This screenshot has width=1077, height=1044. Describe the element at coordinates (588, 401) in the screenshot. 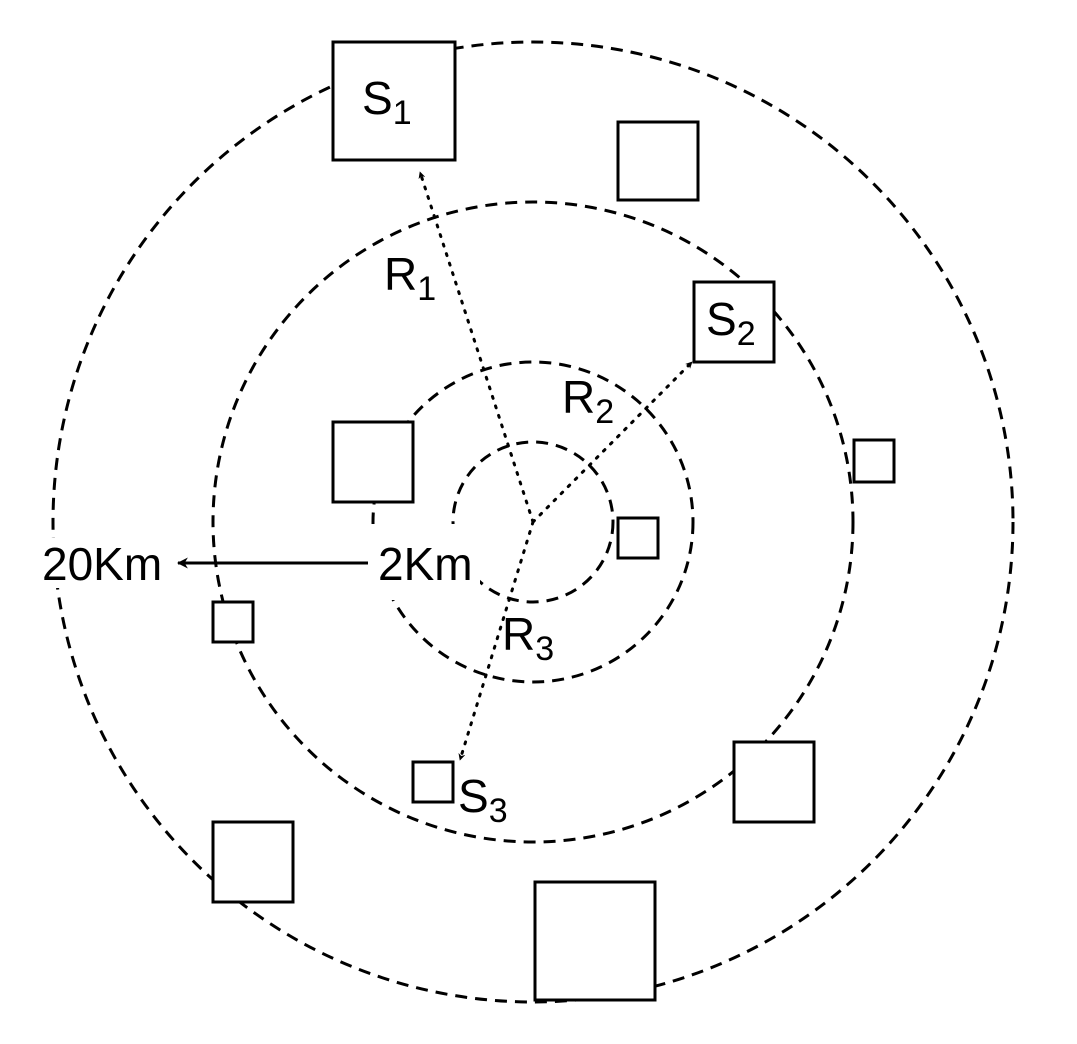

I see `label-r2: R2` at that location.